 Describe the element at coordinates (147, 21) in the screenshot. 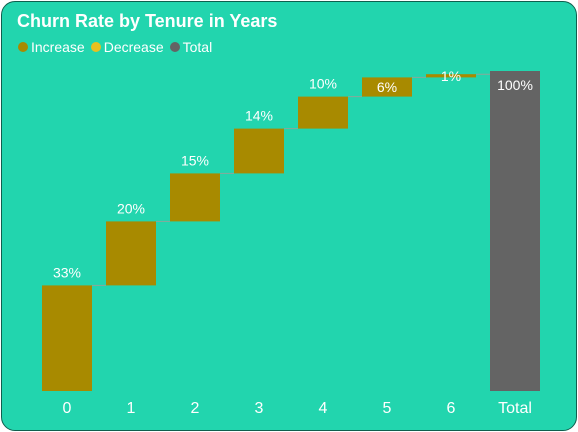

I see `chart-title: Churn Rate by Tenure in Years` at that location.